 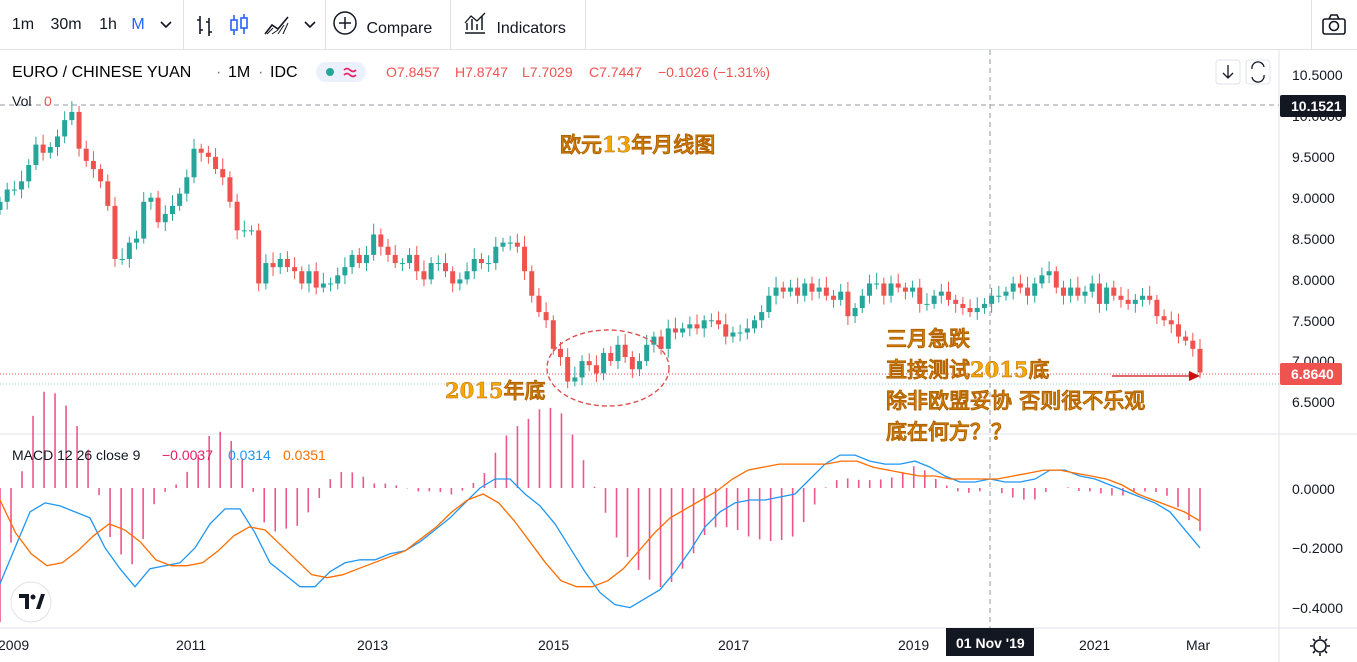 What do you see at coordinates (101, 72) in the screenshot?
I see `symbol-name: EURO / CHINESE YUAN` at bounding box center [101, 72].